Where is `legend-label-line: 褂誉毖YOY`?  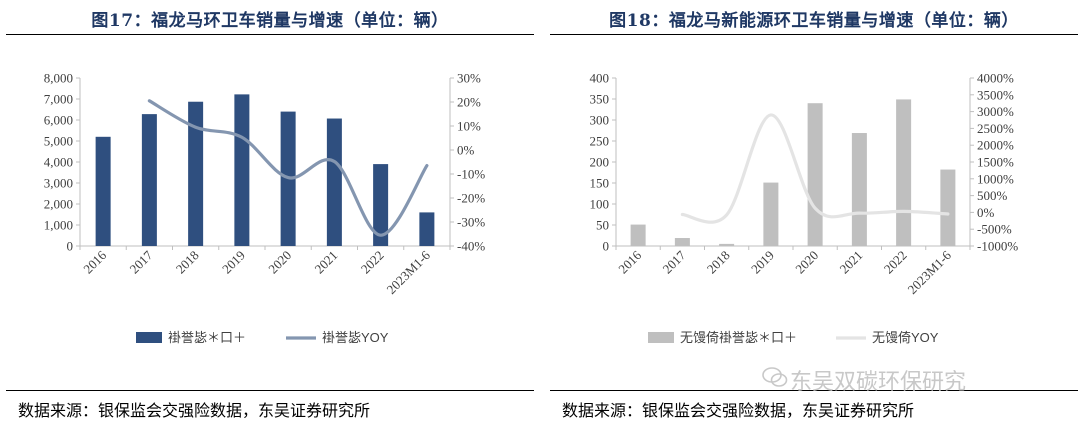 legend-label-line: 褂誉毖YOY is located at coordinates (355, 337).